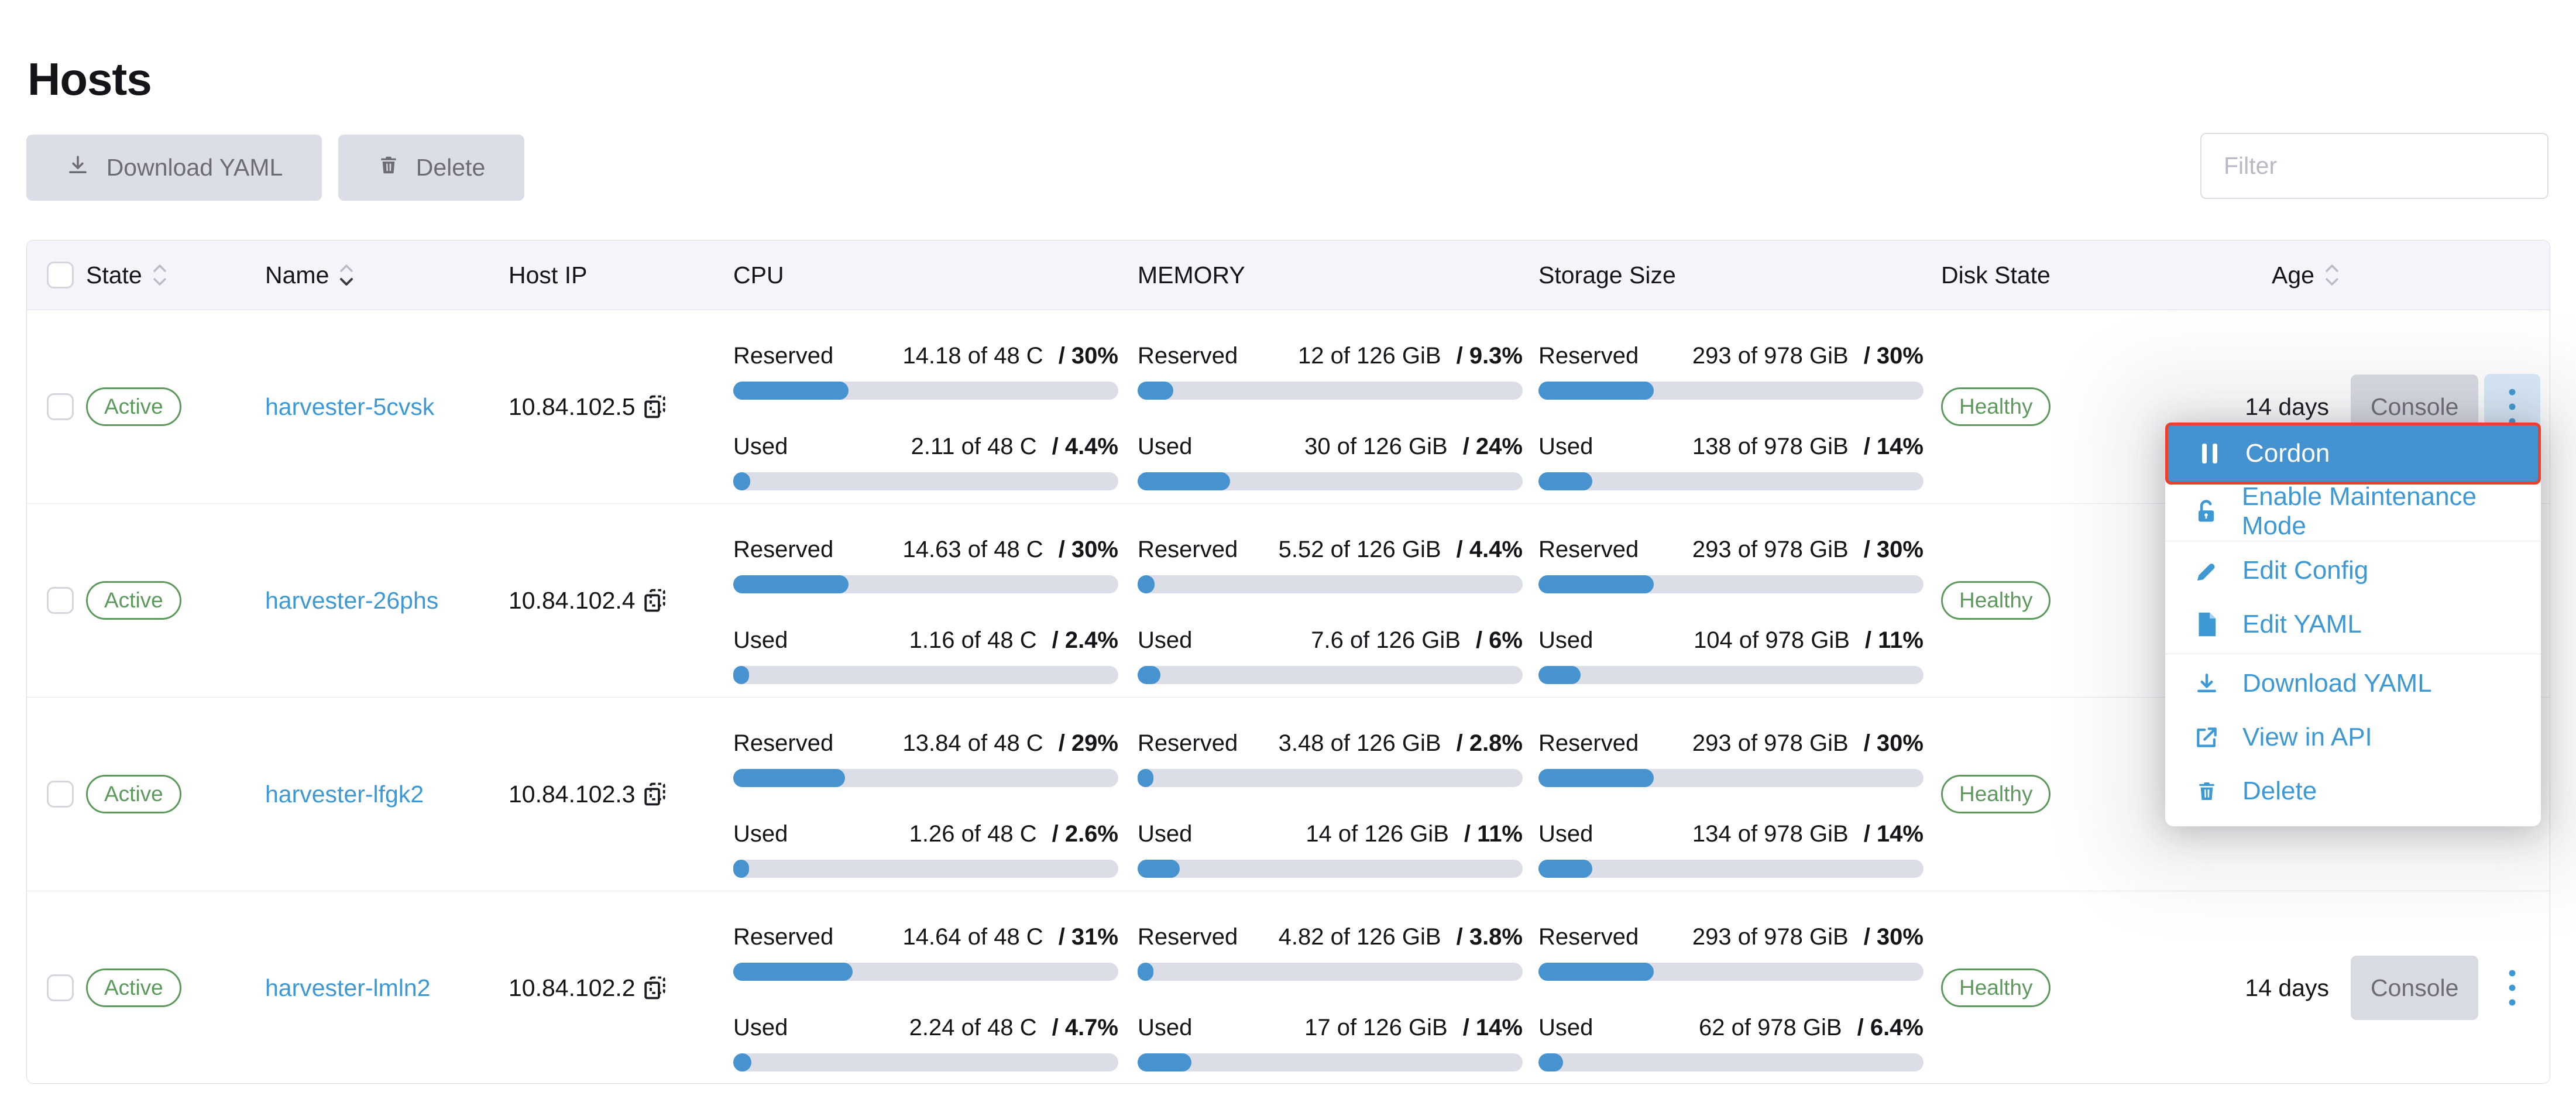 This screenshot has width=2576, height=1099. What do you see at coordinates (972, 356) in the screenshot?
I see `cpu-reserved-value: 14.18 of 48 C` at bounding box center [972, 356].